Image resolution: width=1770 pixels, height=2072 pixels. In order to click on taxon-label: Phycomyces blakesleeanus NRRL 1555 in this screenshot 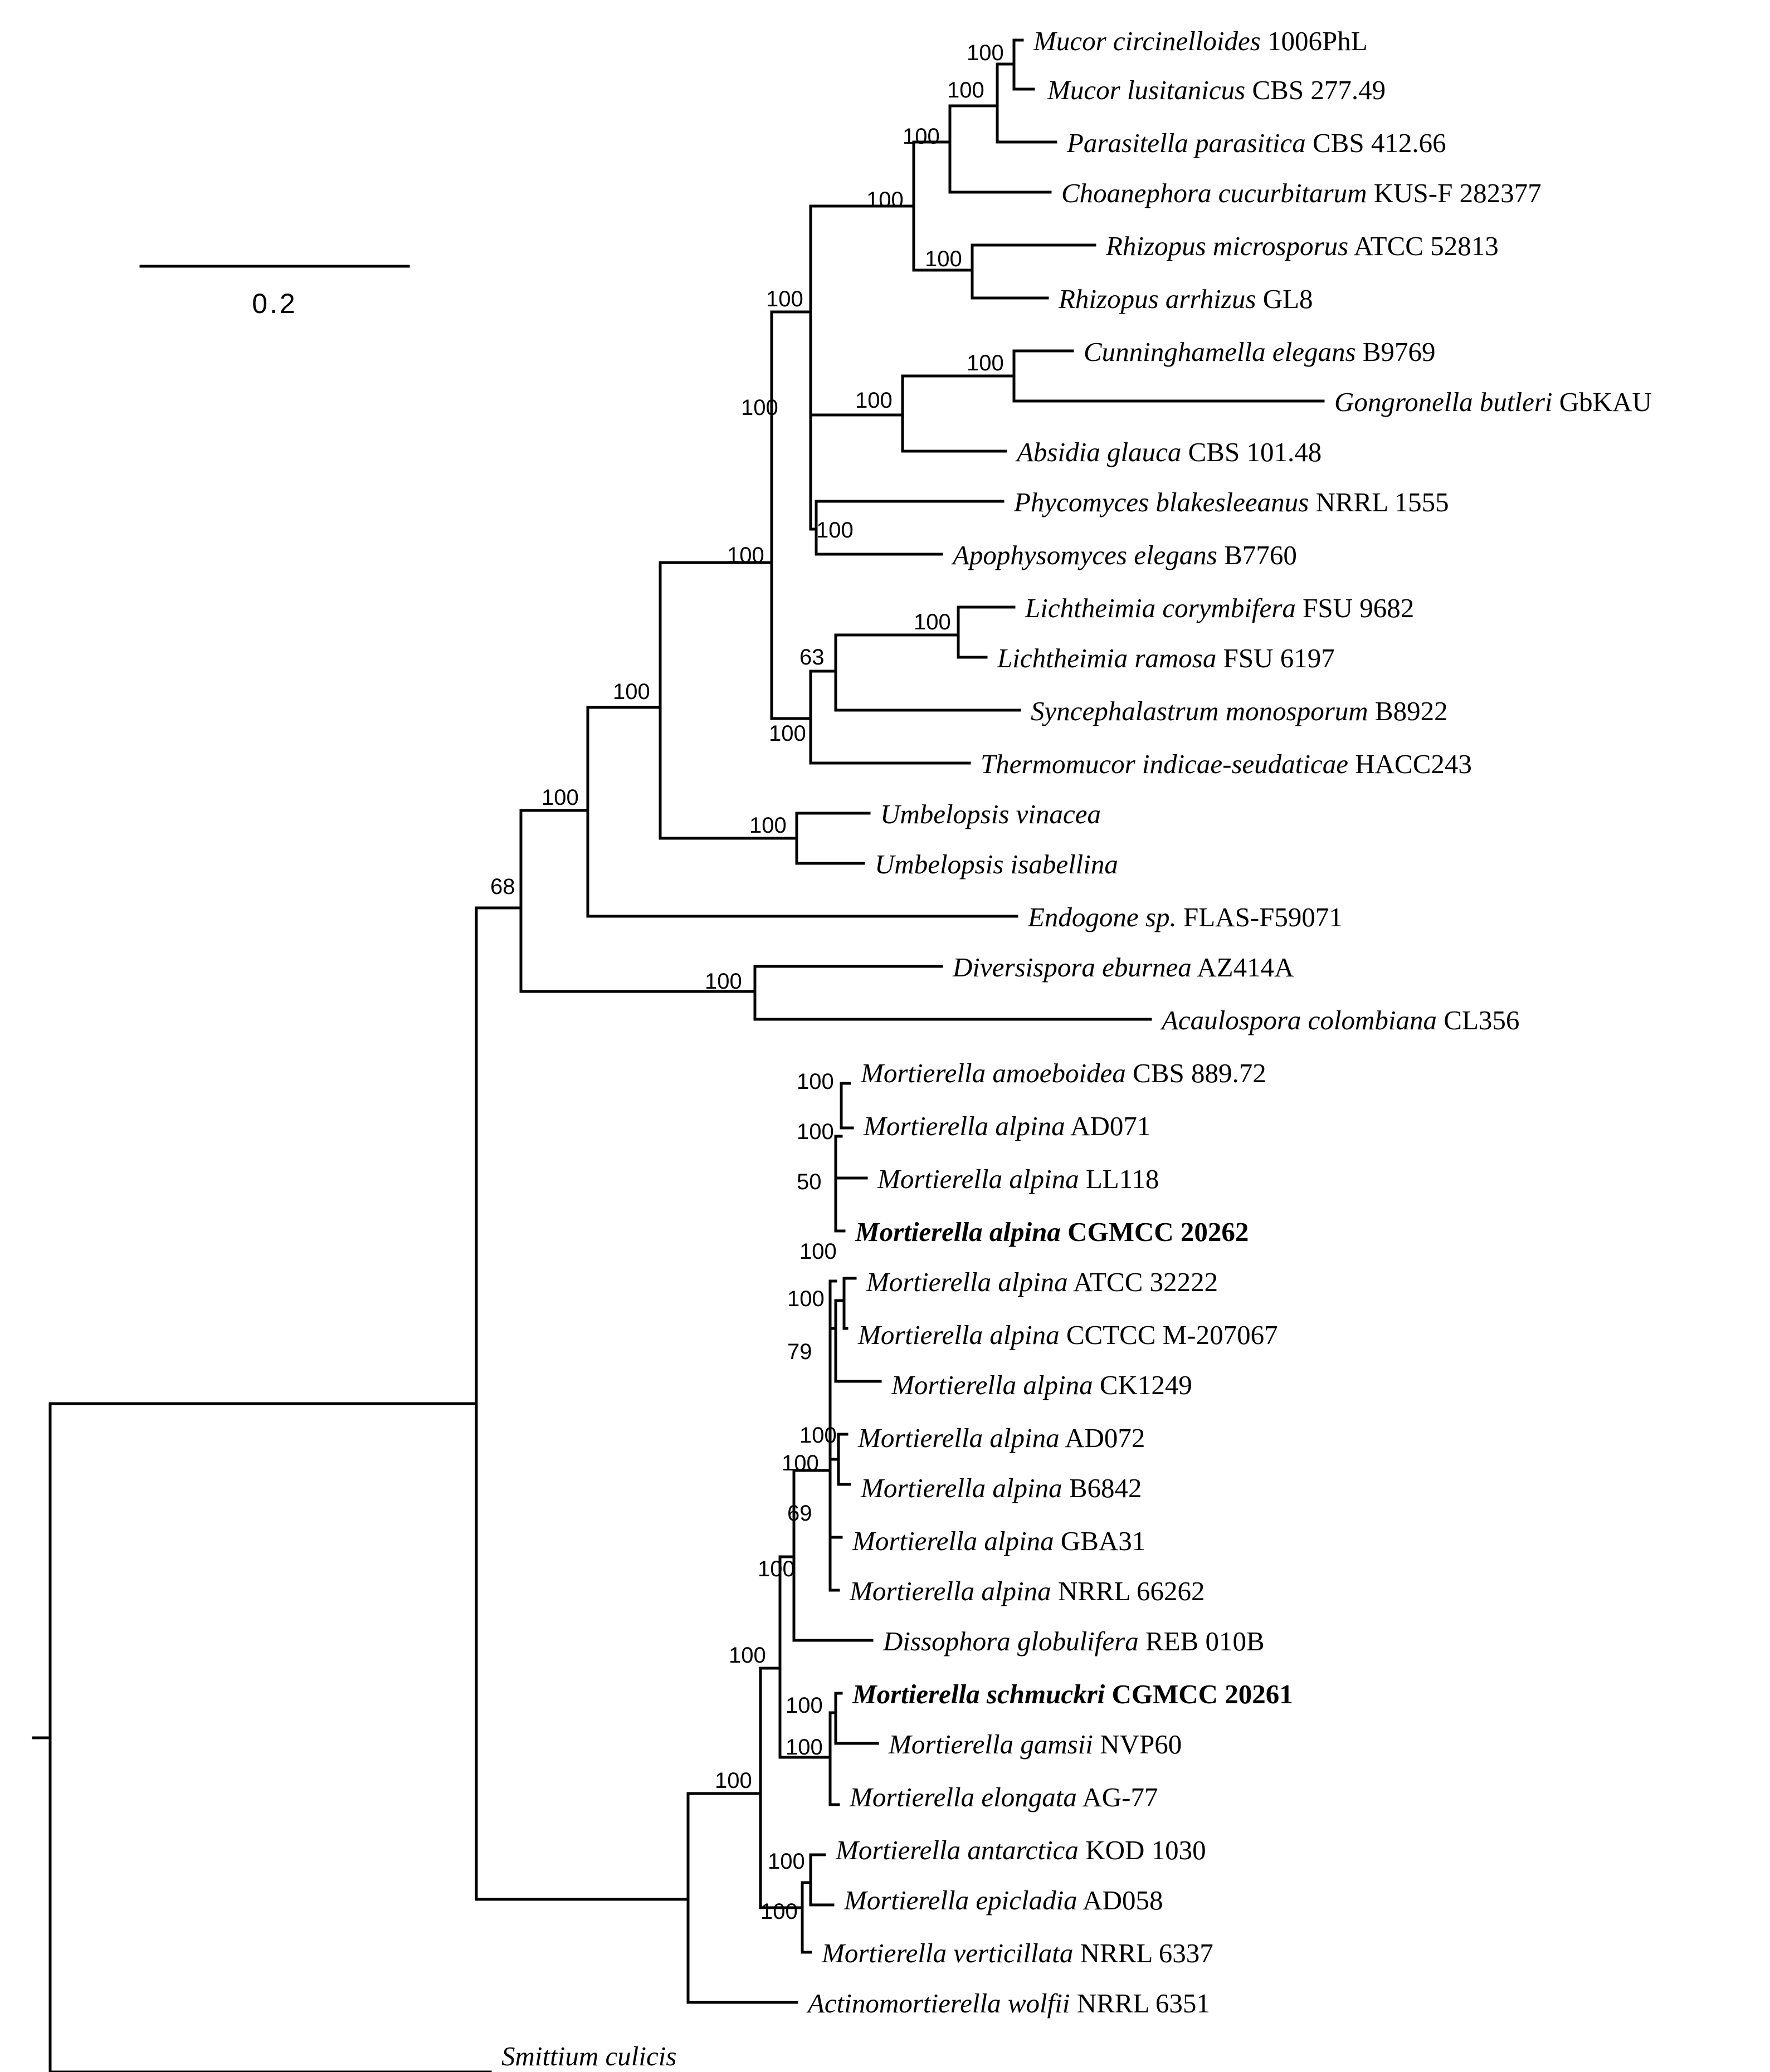, I will do `click(1231, 502)`.